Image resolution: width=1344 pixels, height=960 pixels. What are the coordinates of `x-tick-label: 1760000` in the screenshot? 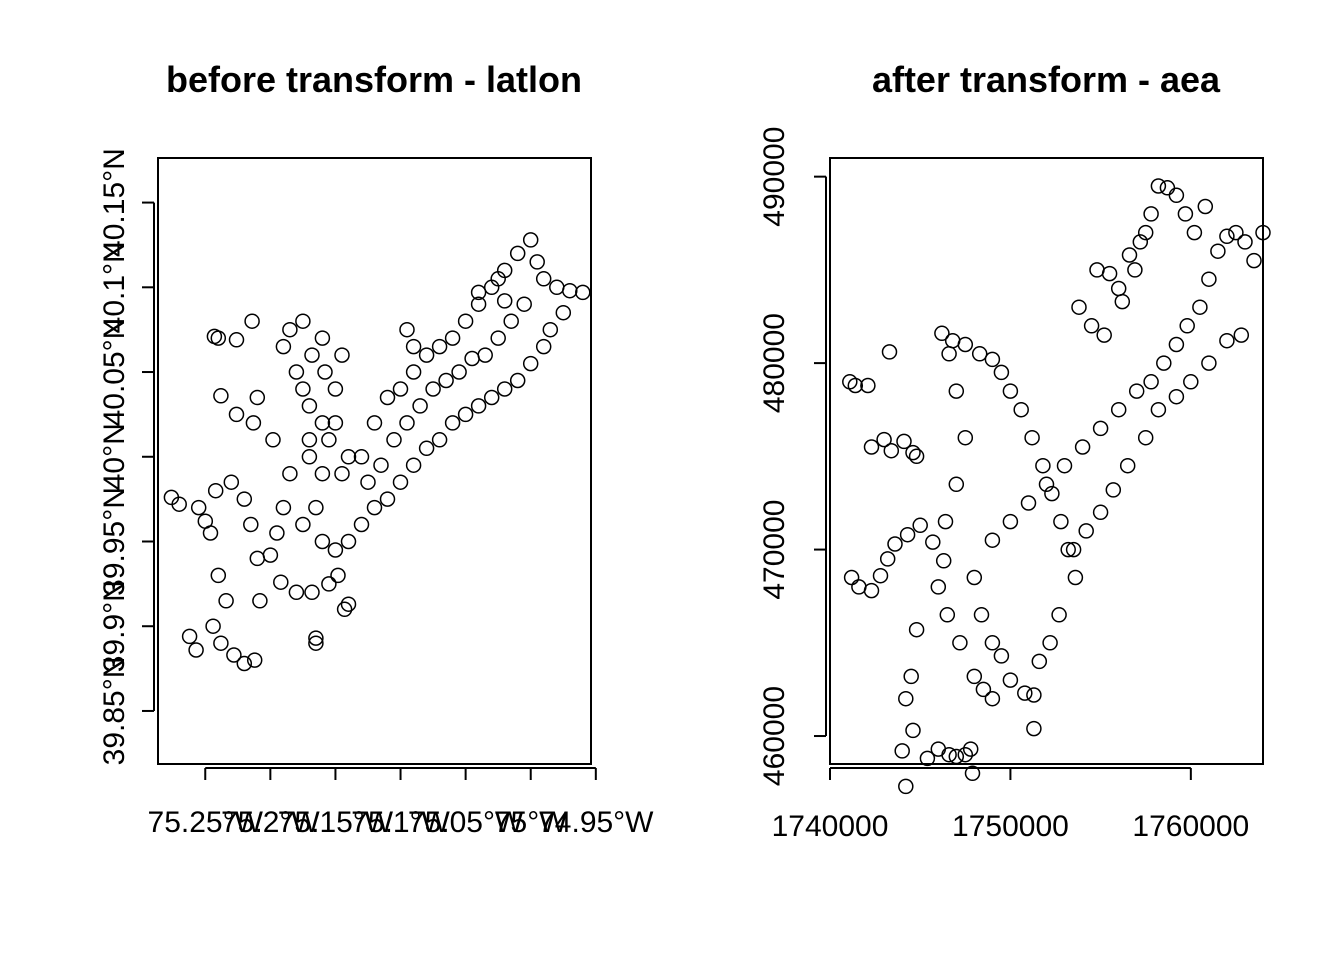 It's located at (1190, 826).